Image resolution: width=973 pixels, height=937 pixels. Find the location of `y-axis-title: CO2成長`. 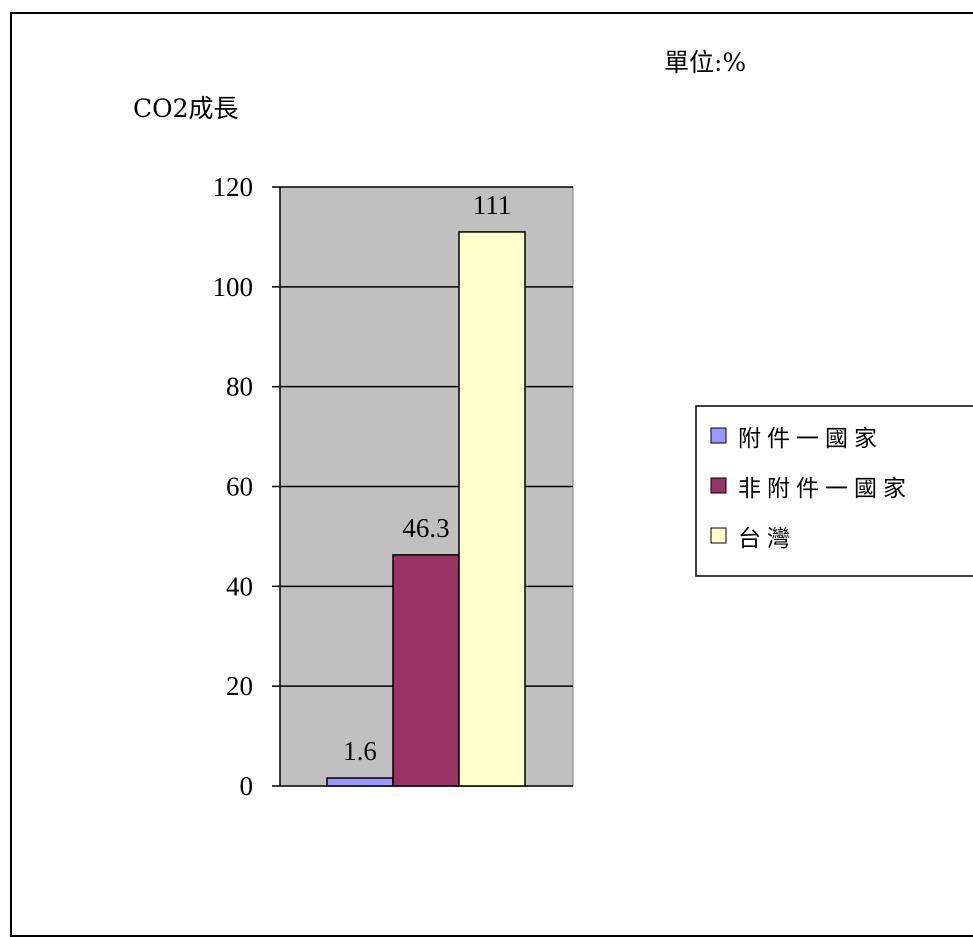

y-axis-title: CO2成長 is located at coordinates (186, 108).